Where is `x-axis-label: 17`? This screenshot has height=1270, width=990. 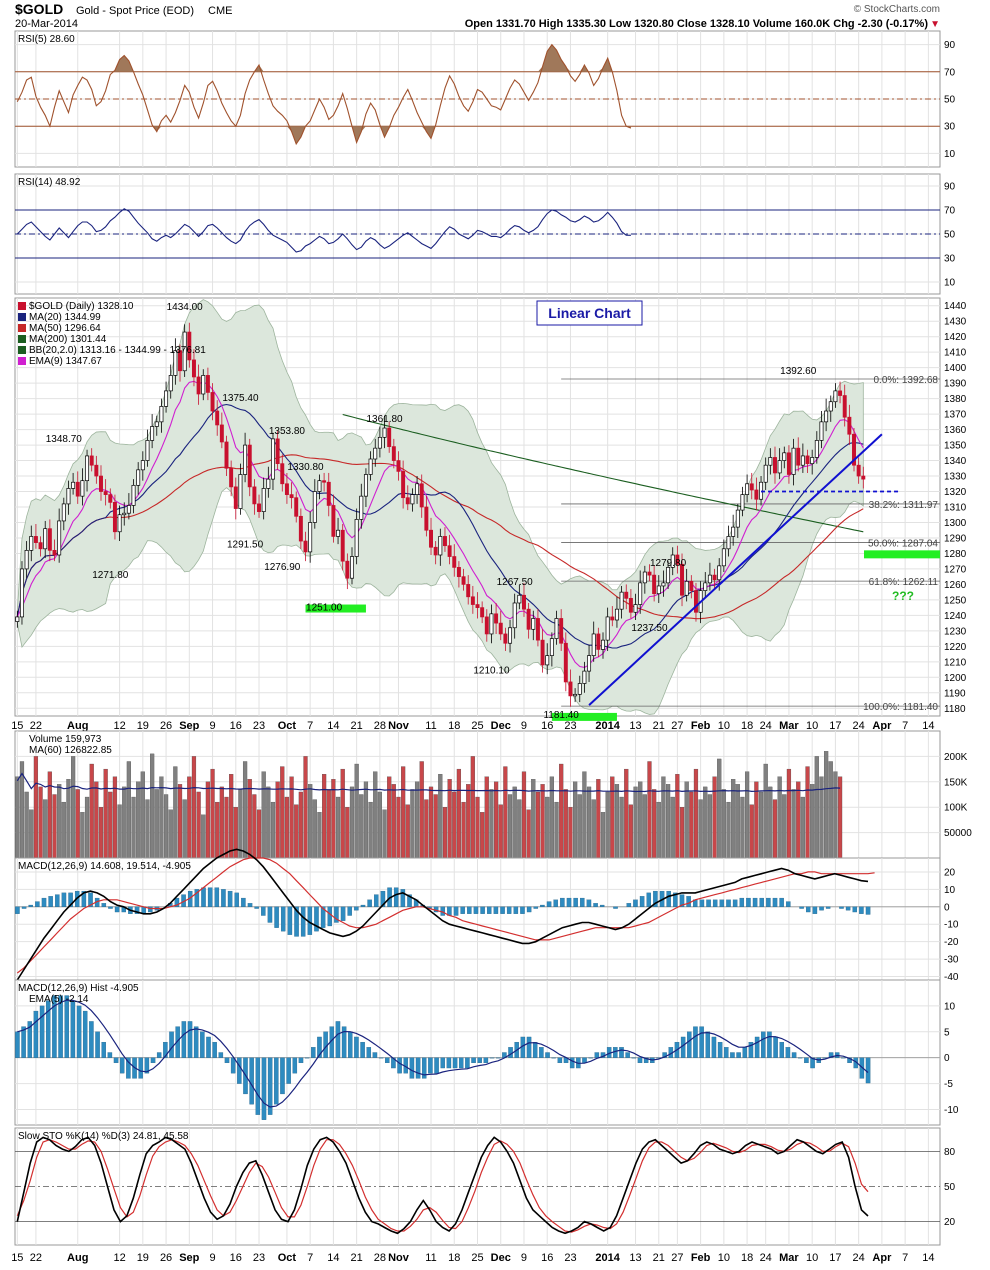 x-axis-label: 17 is located at coordinates (835, 1258).